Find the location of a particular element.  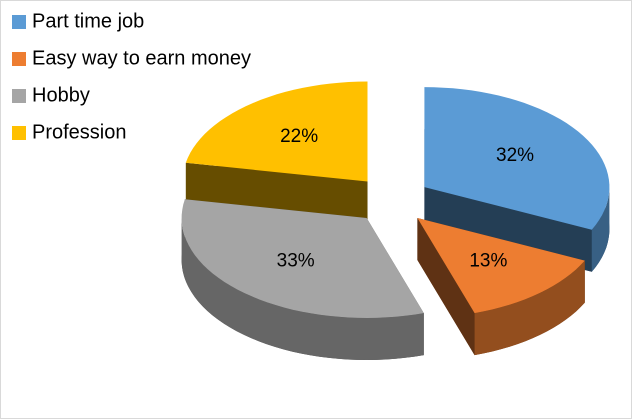

data-label: 32% is located at coordinates (515, 155).